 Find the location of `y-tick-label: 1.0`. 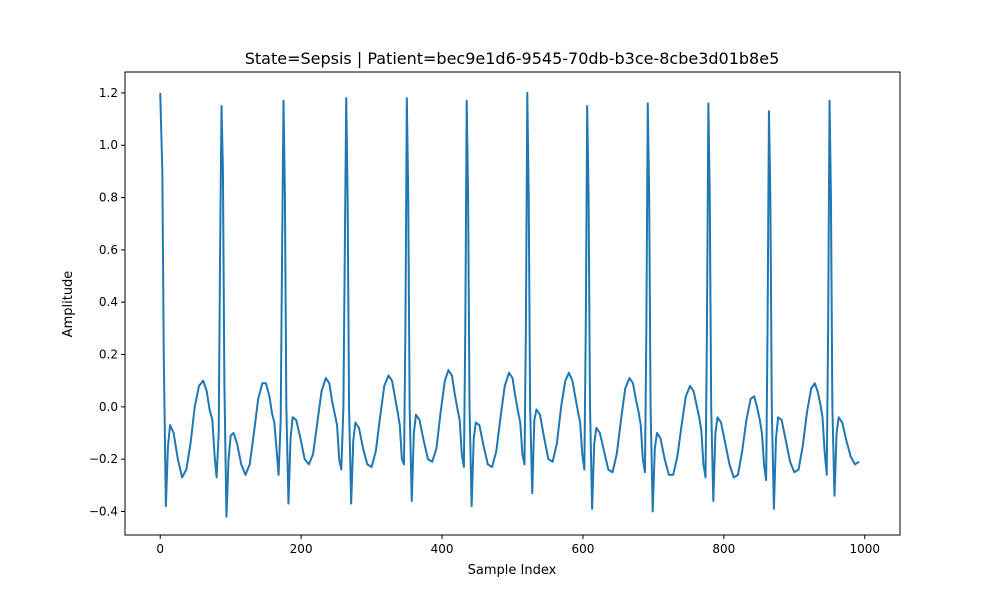

y-tick-label: 1.0 is located at coordinates (108, 145).